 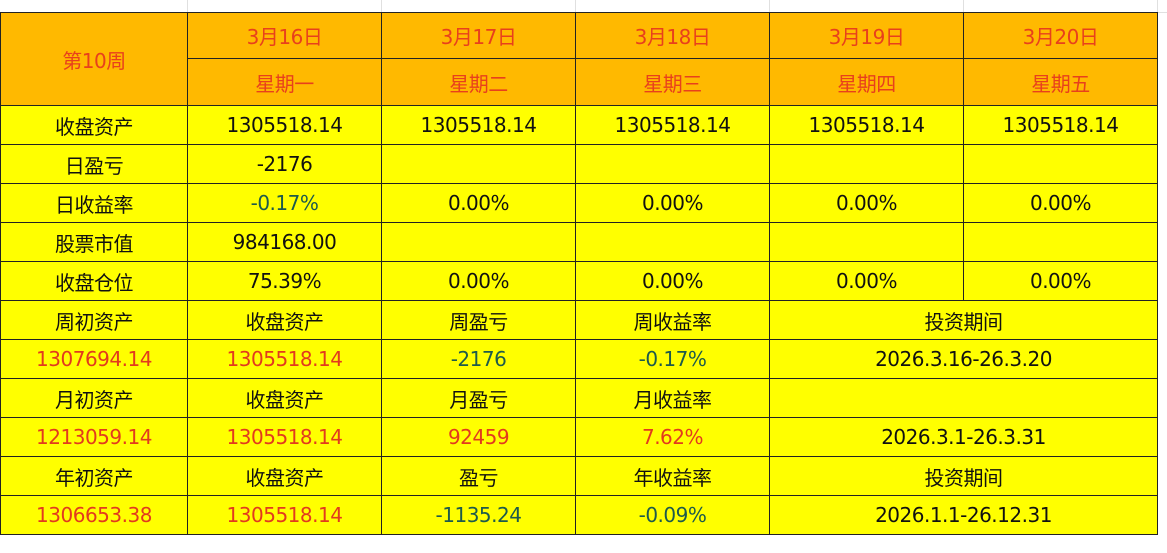 I want to click on daily-row: 日收益率 -0.17% 0.00% 0.00% 0.00% 0.00%, so click(x=579, y=203).